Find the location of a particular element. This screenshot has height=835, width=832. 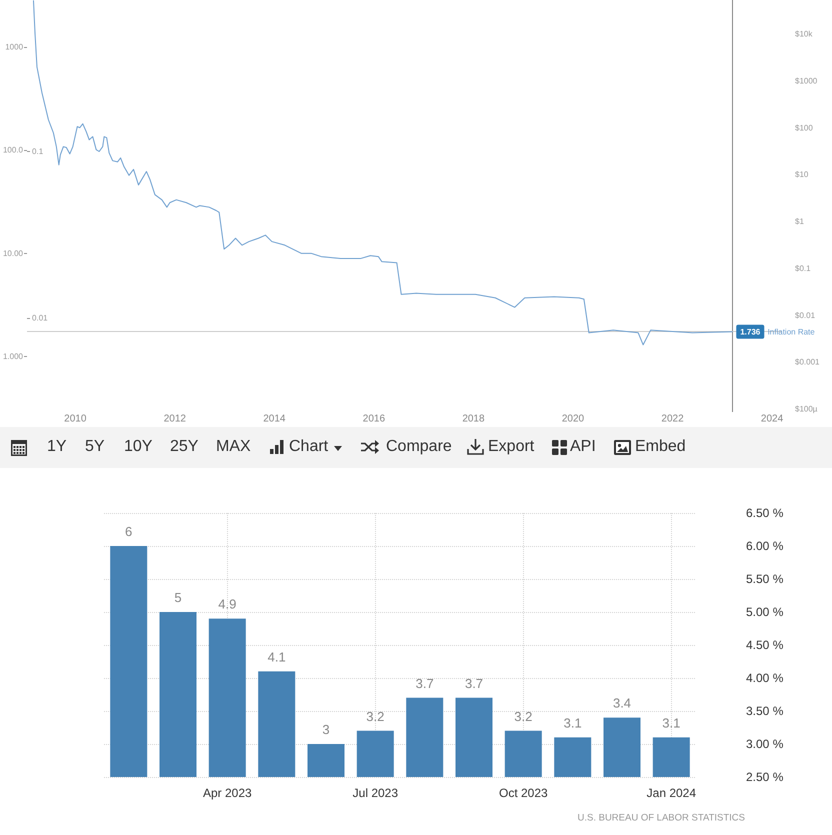

x-tick-label: 2018 is located at coordinates (473, 419).